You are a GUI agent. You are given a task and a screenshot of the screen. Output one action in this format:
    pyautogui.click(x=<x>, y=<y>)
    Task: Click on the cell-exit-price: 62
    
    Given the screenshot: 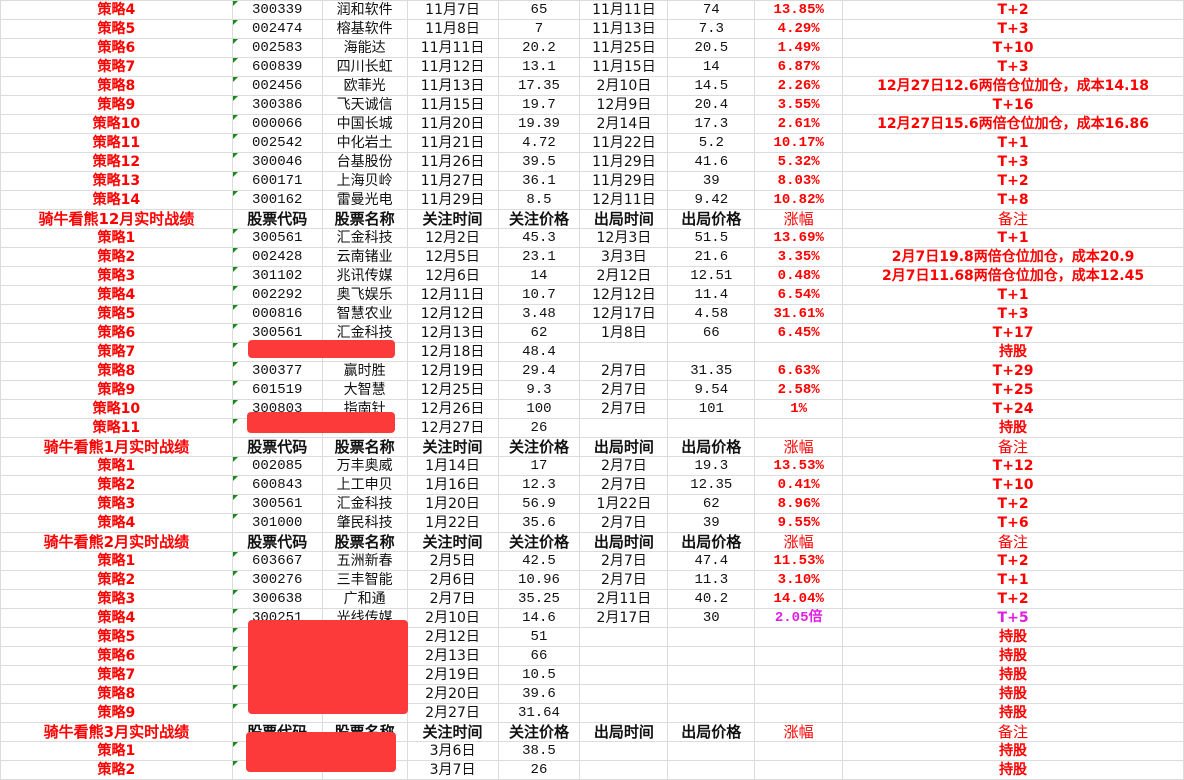 What is the action you would take?
    pyautogui.click(x=711, y=504)
    